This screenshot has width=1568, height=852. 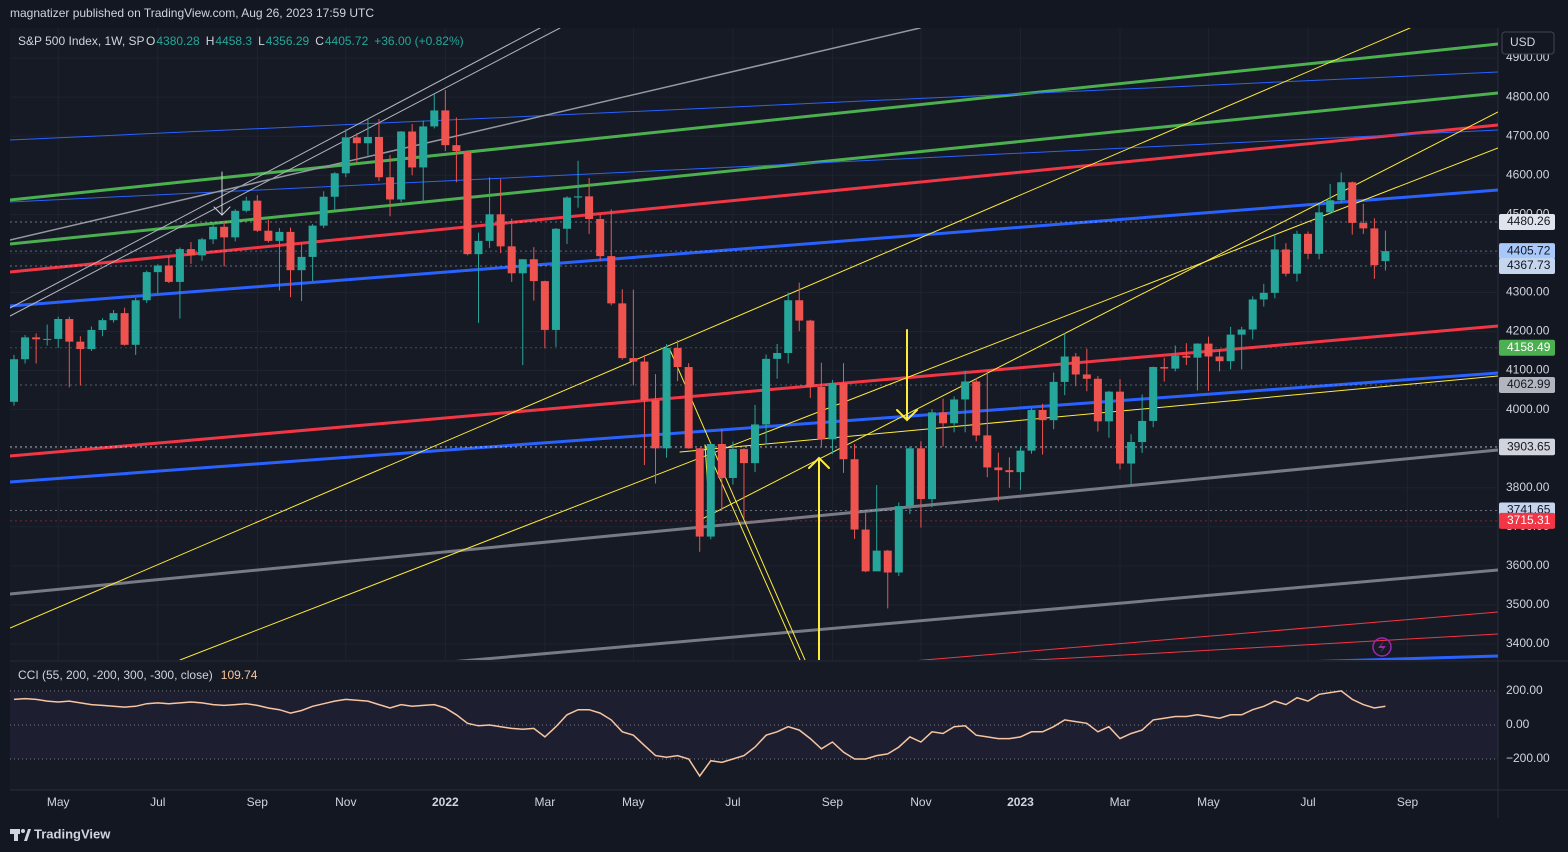 I want to click on legend-letter: H, so click(x=210, y=41).